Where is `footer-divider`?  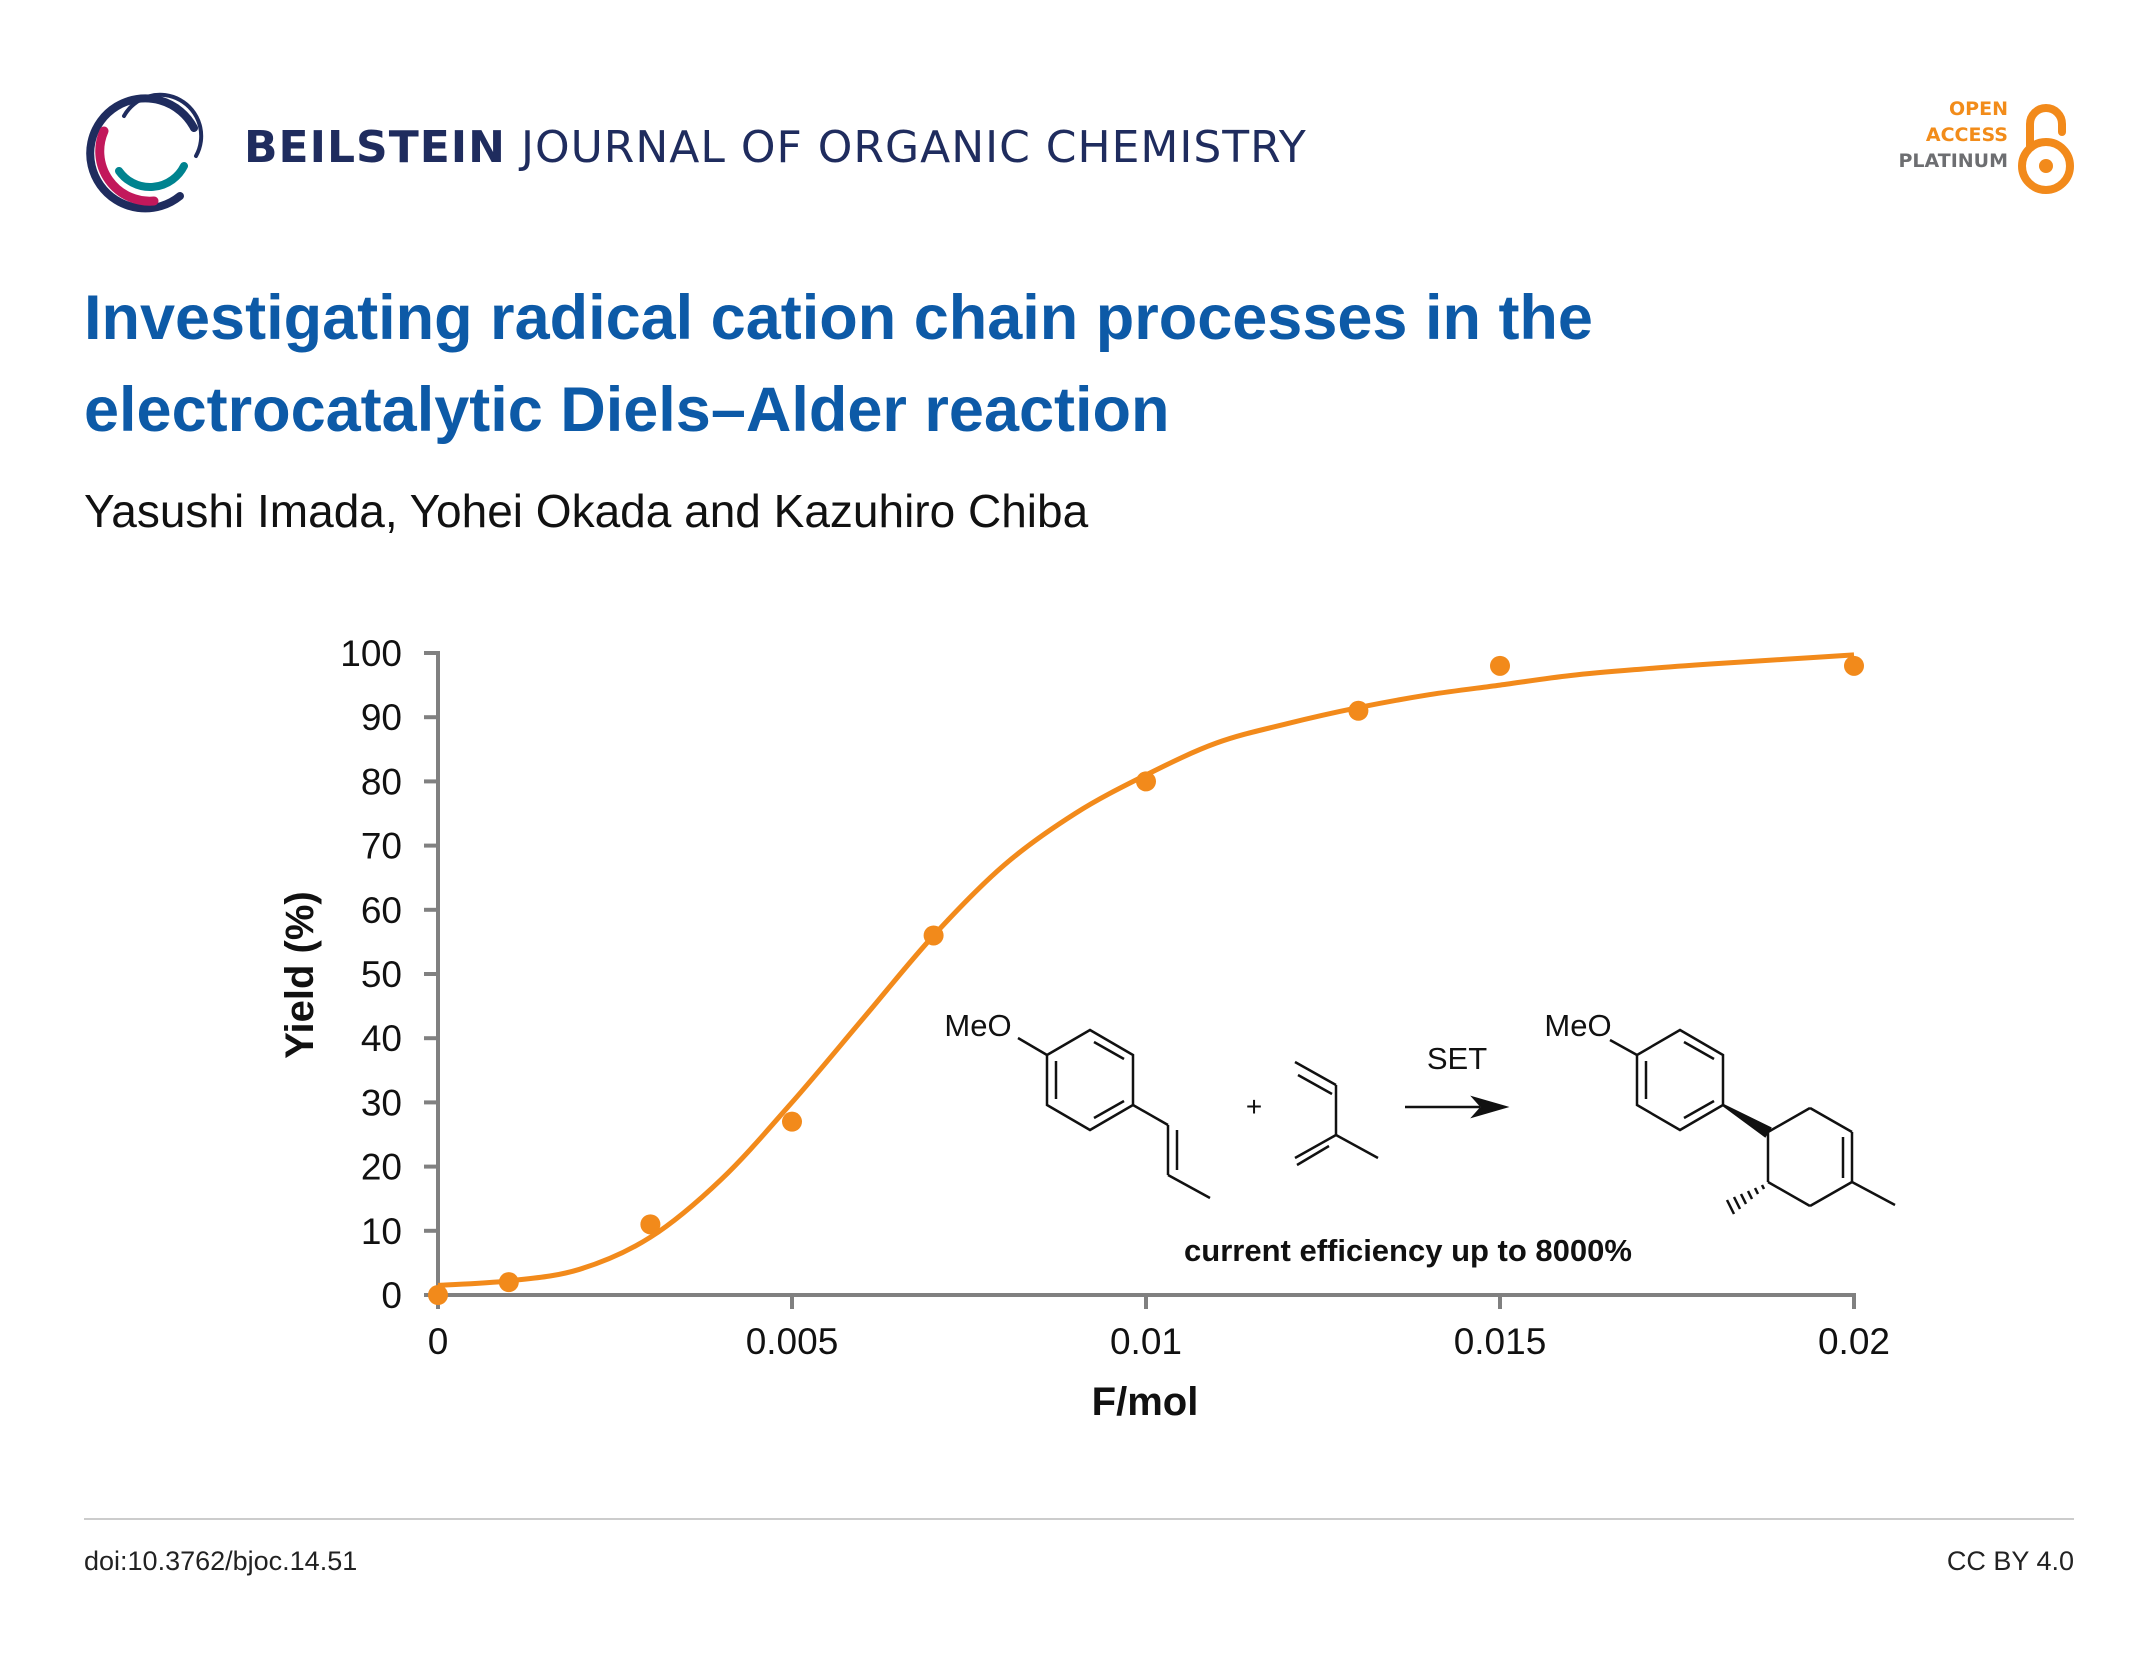 footer-divider is located at coordinates (1079, 1519).